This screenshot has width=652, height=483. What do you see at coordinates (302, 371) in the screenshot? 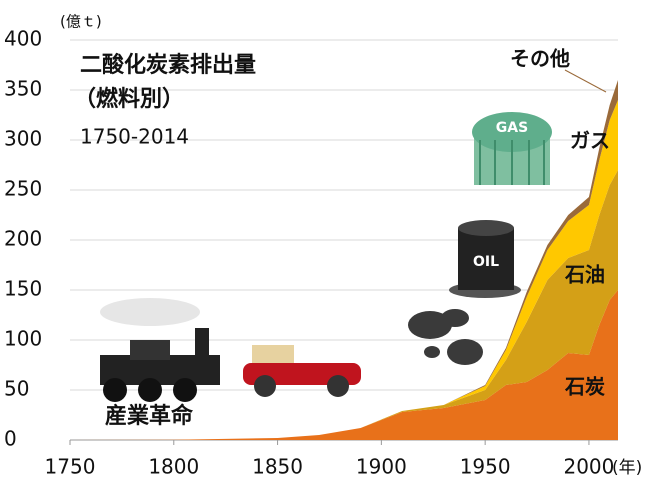
I see `car-illustration` at bounding box center [302, 371].